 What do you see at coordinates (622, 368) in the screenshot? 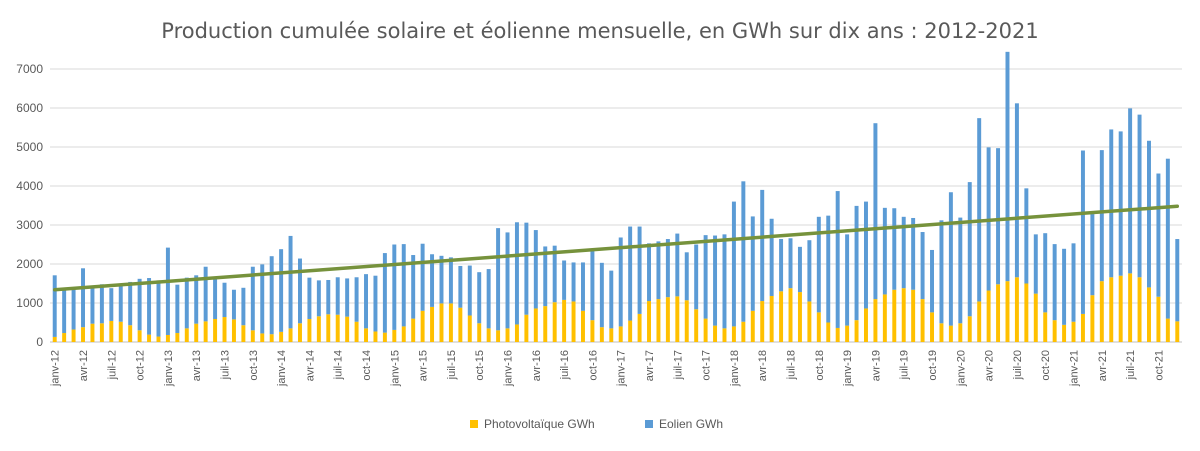
I see `x-tick-label: janv-17` at bounding box center [622, 368].